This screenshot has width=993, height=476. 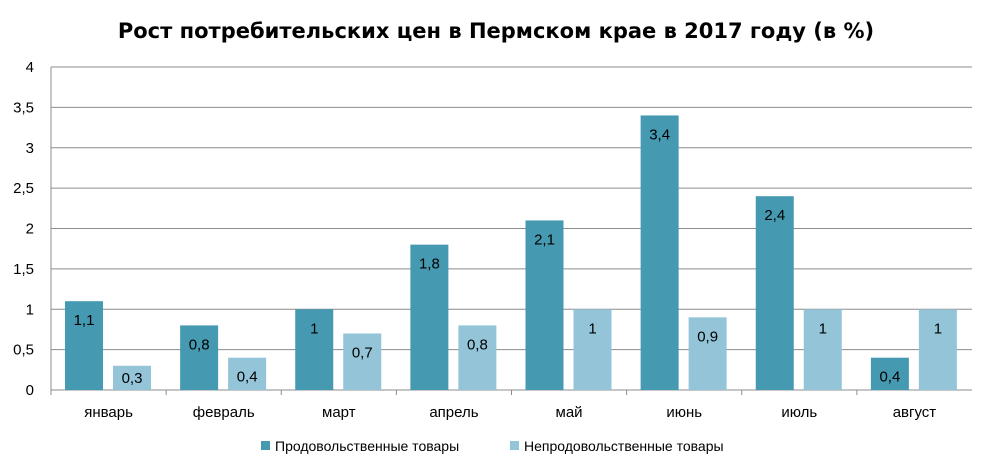 I want to click on data-label: 0,9, so click(x=707, y=336).